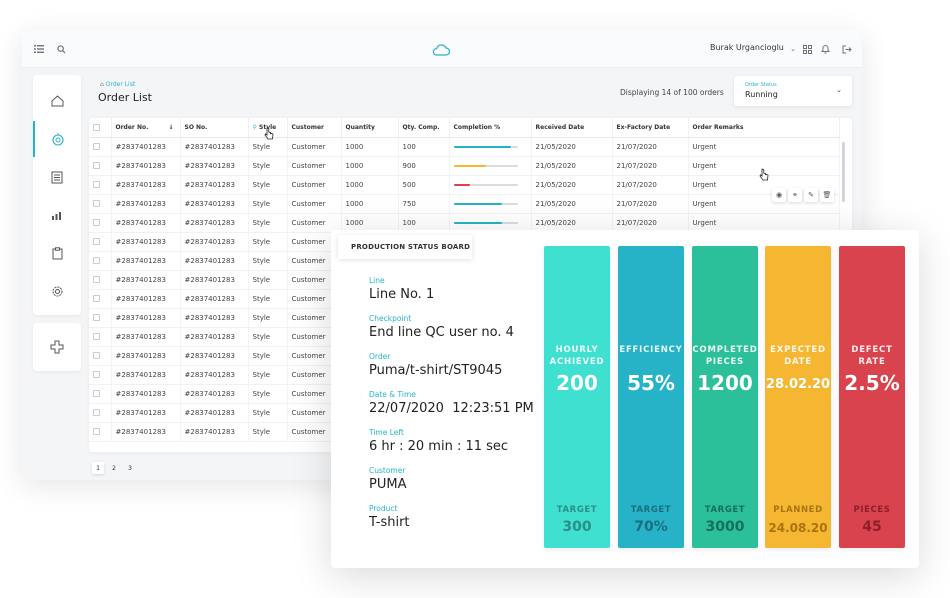 The height and width of the screenshot is (598, 950). What do you see at coordinates (254, 127) in the screenshot?
I see `search-icon: ⚲` at bounding box center [254, 127].